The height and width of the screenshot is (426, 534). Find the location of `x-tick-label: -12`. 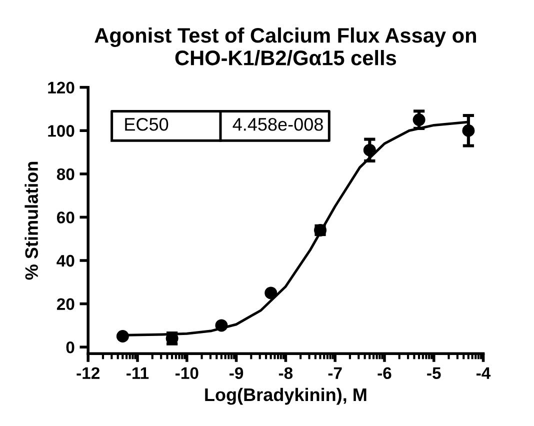

x-tick-label: -12 is located at coordinates (88, 373).